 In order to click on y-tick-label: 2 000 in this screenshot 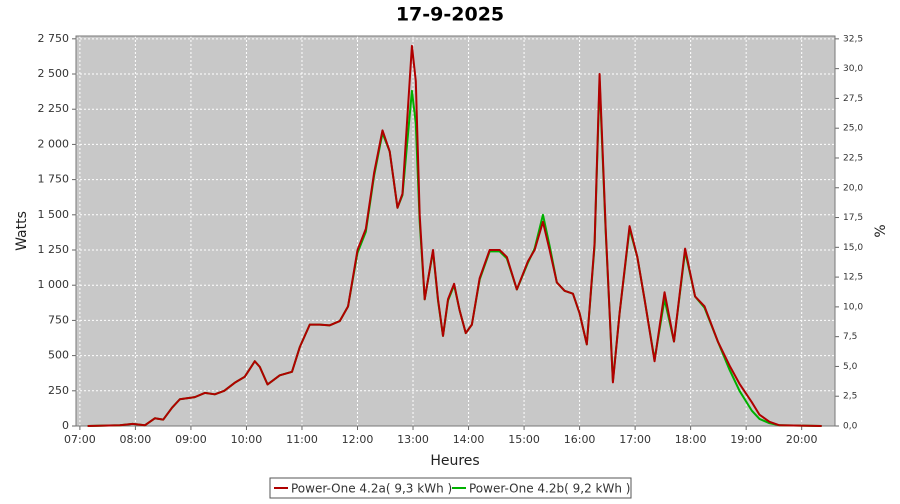, I will do `click(54, 143)`.